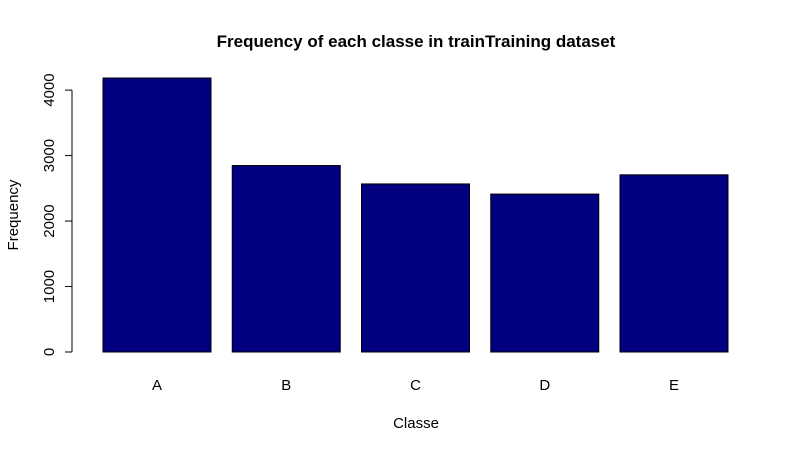  I want to click on x-tick-label-b: B, so click(286, 385).